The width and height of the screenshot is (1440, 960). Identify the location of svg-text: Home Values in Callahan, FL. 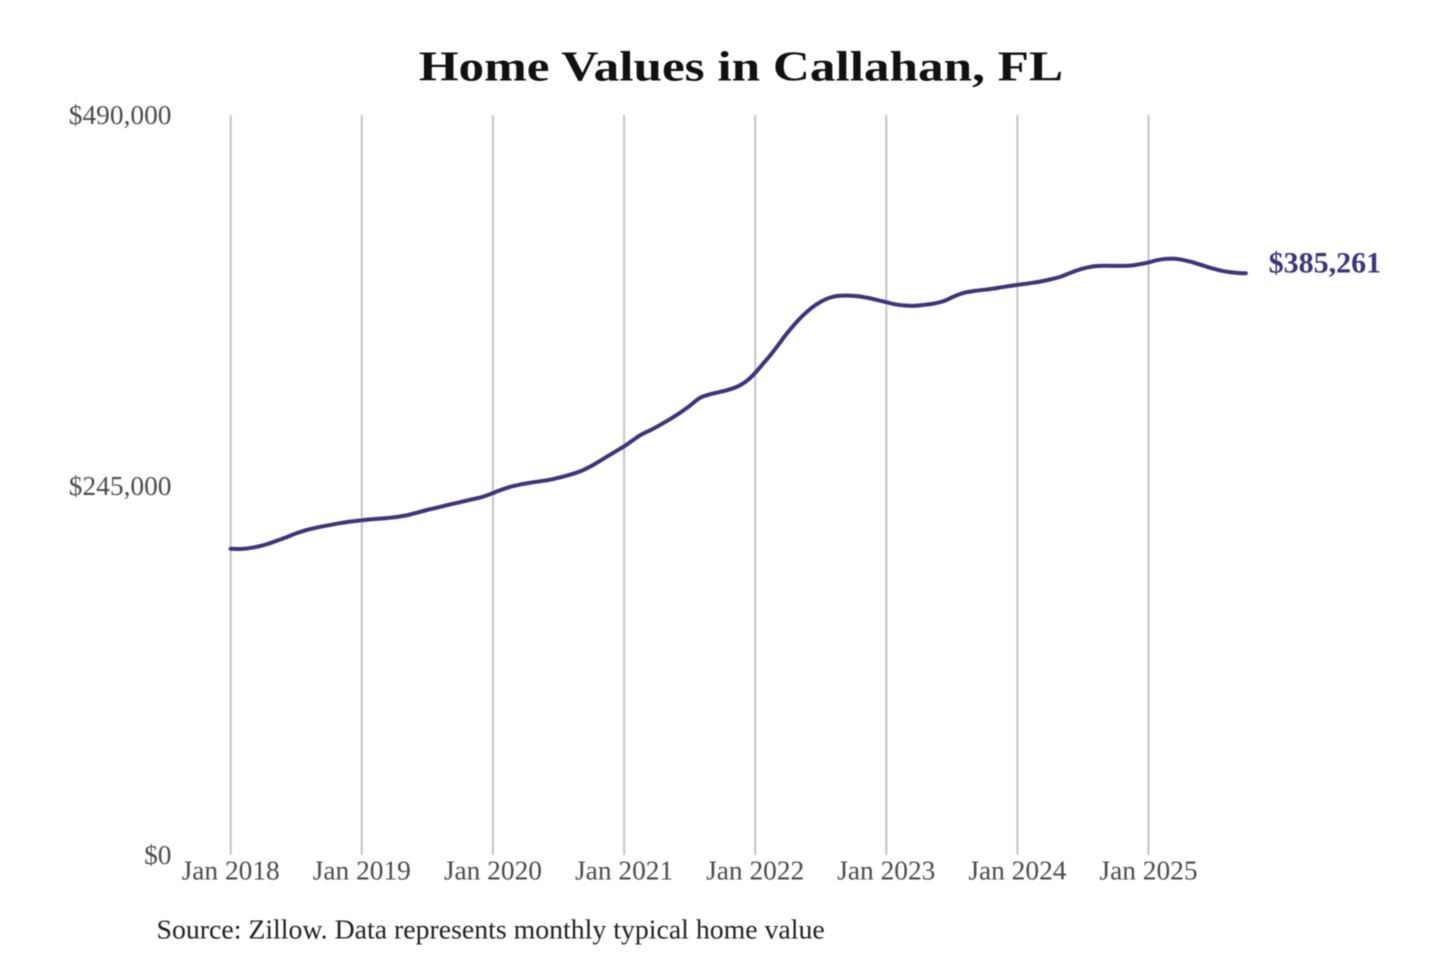
(741, 67).